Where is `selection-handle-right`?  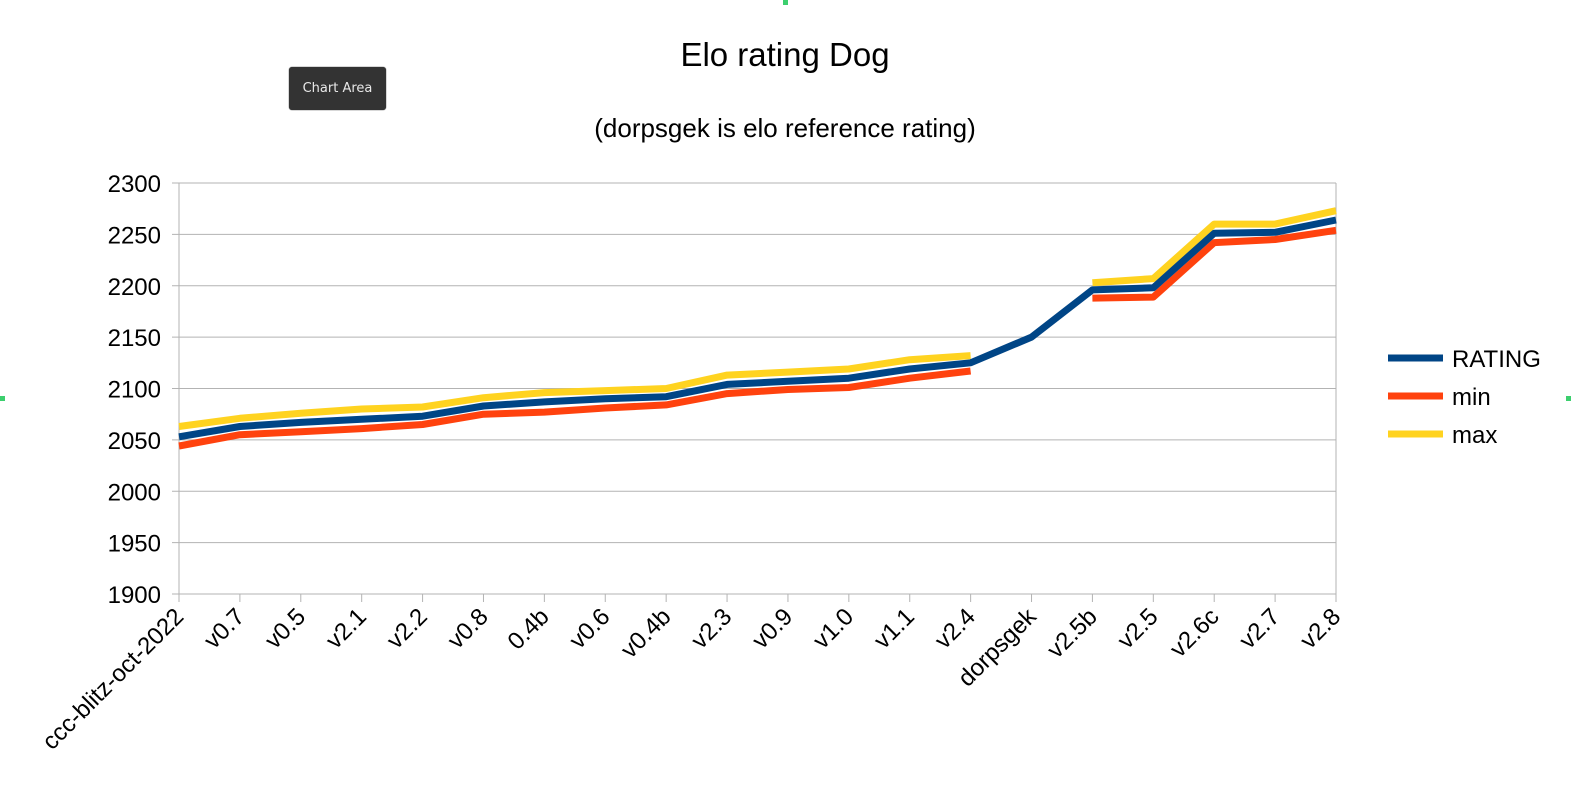 selection-handle-right is located at coordinates (1568, 398).